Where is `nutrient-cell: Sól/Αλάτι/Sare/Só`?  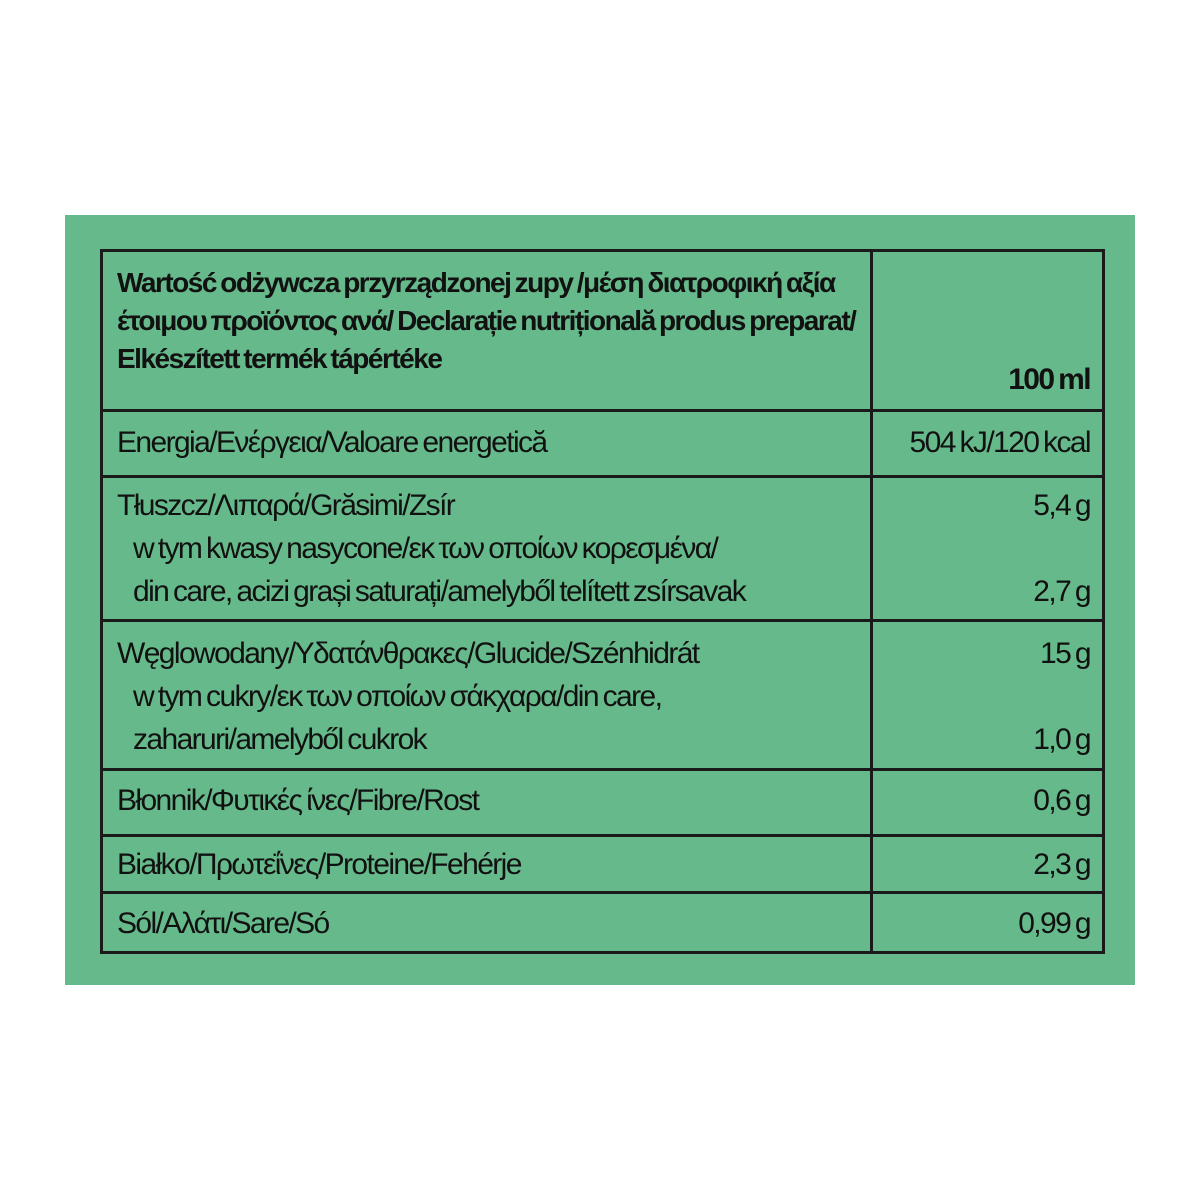 nutrient-cell: Sól/Αλάτι/Sare/Só is located at coordinates (486, 922).